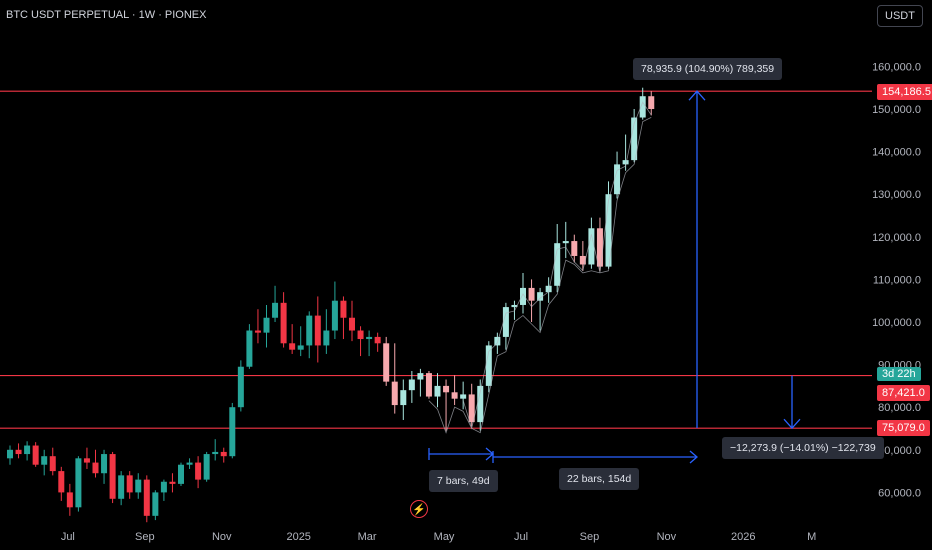 The height and width of the screenshot is (550, 932). What do you see at coordinates (899, 451) in the screenshot?
I see `y-tick-label: 70,000.0` at bounding box center [899, 451].